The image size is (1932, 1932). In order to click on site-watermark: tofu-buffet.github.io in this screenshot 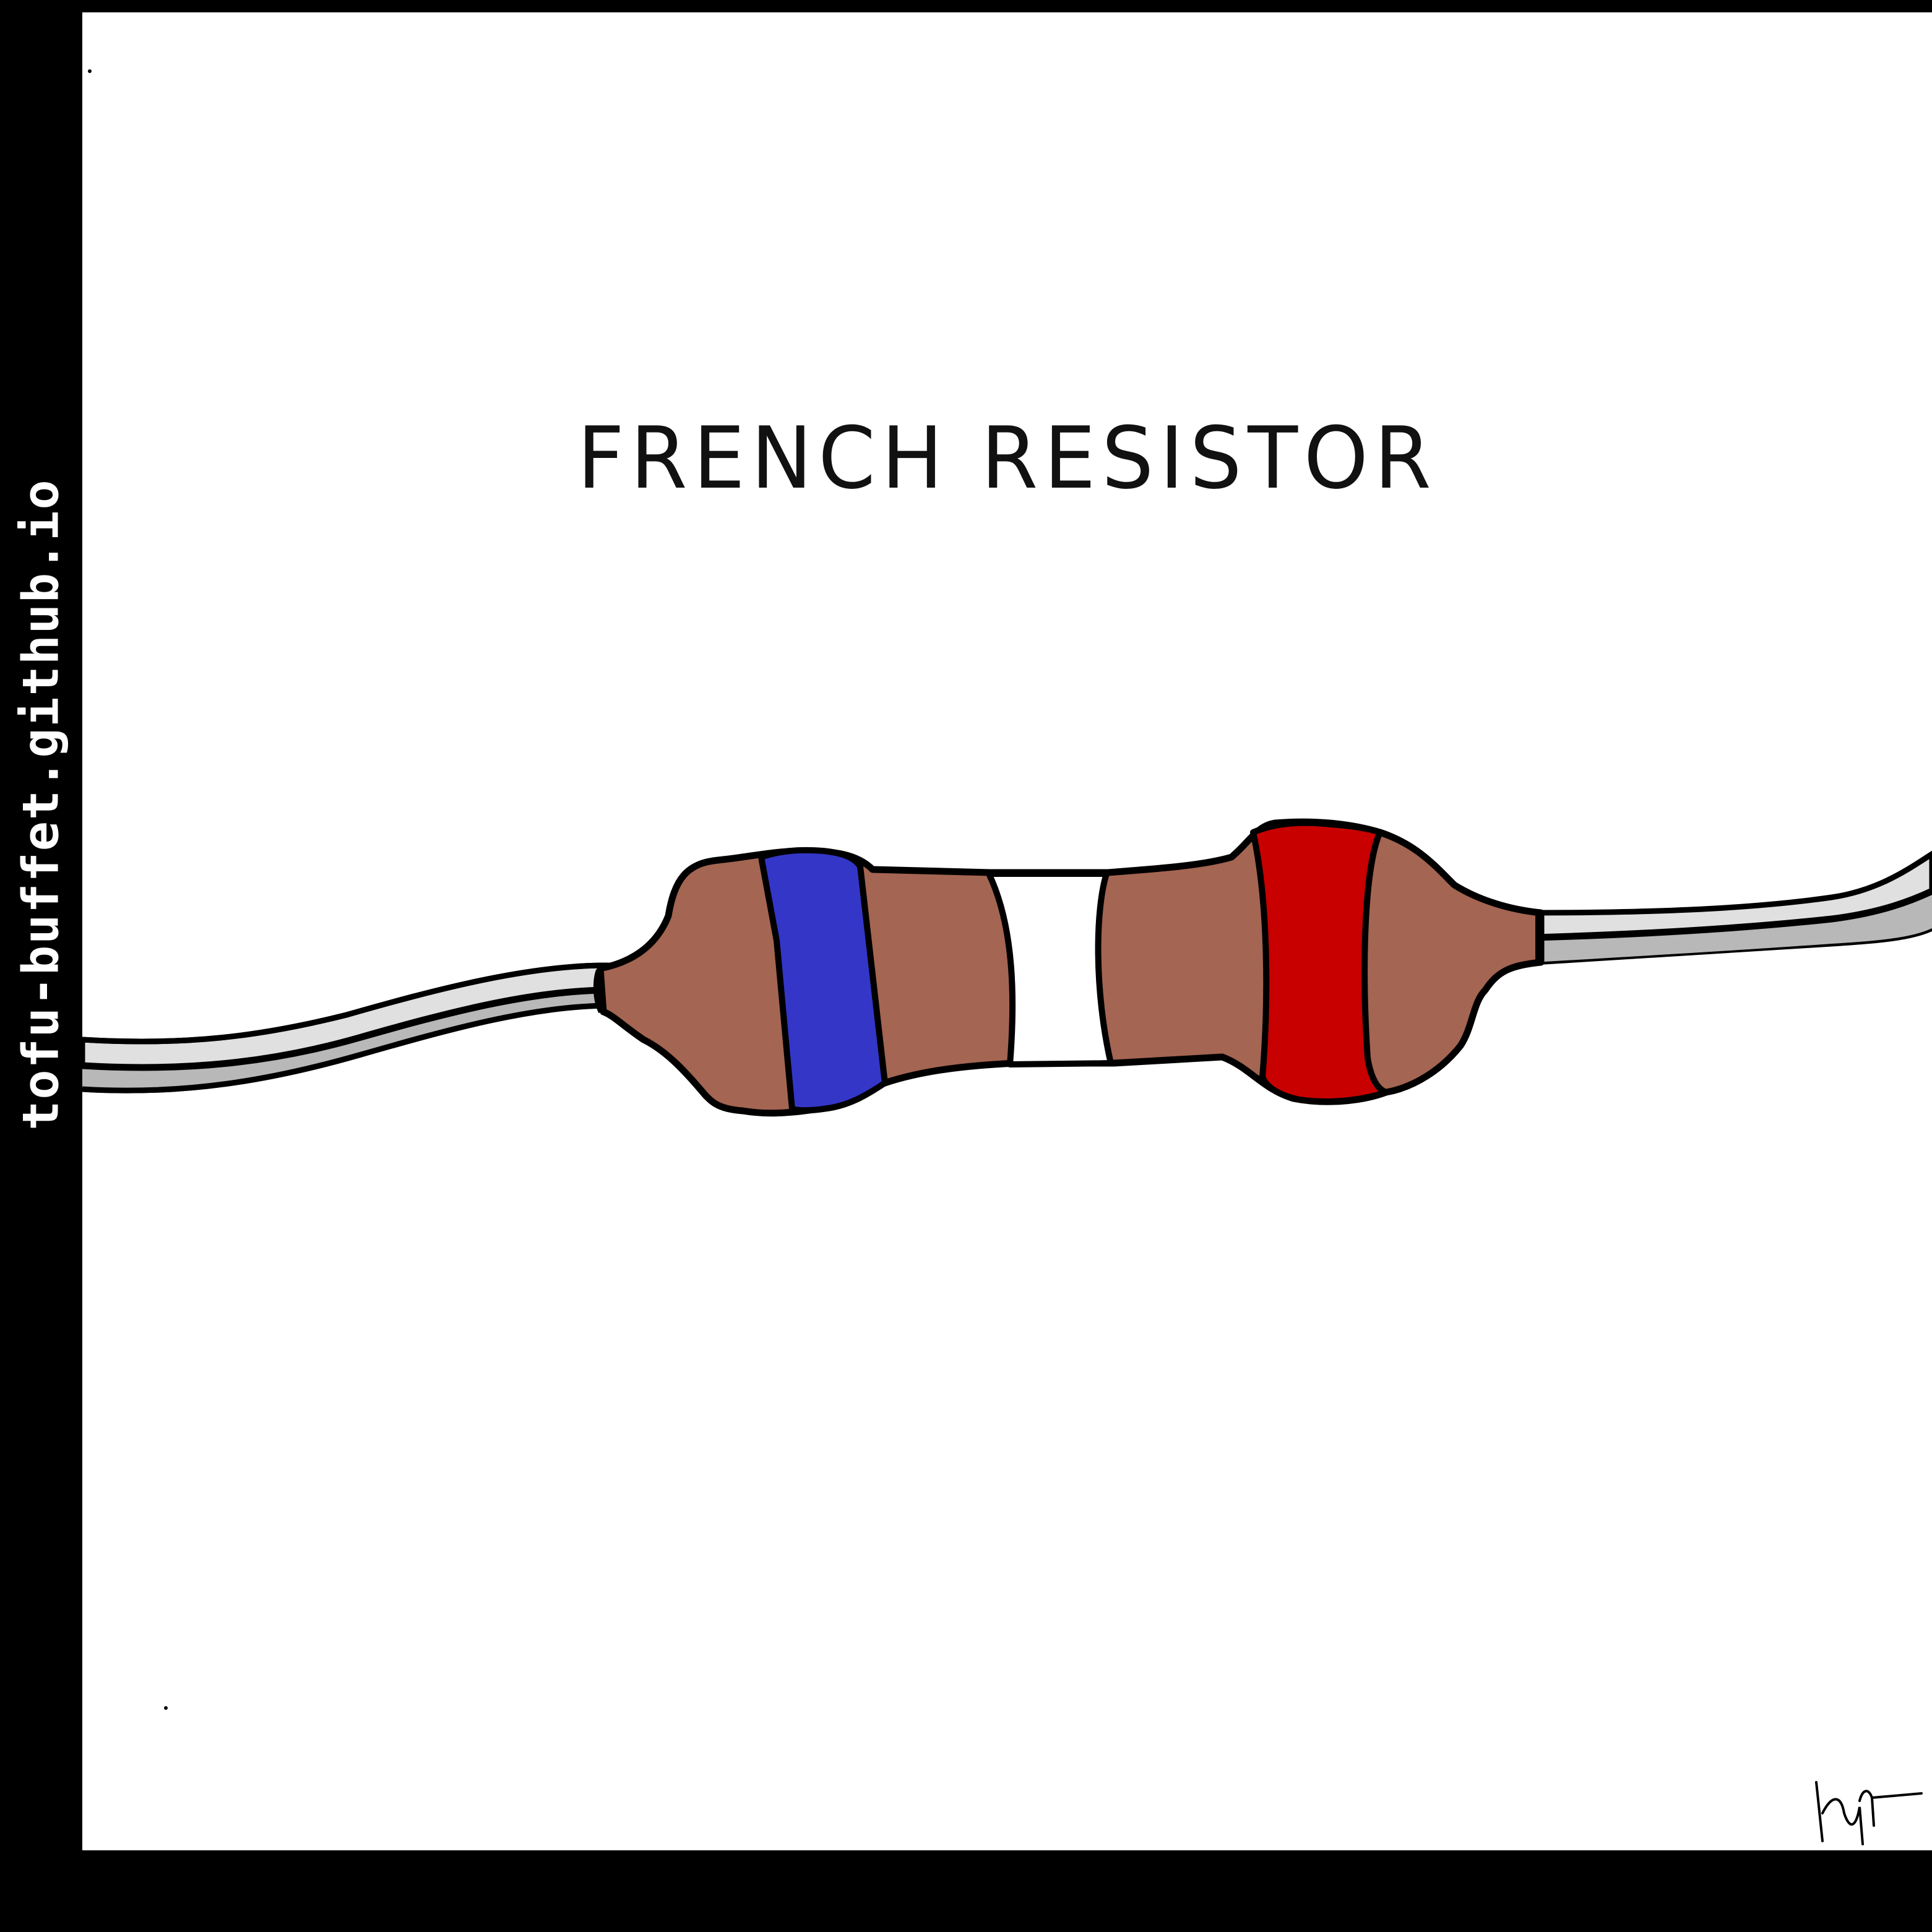, I will do `click(41, 805)`.